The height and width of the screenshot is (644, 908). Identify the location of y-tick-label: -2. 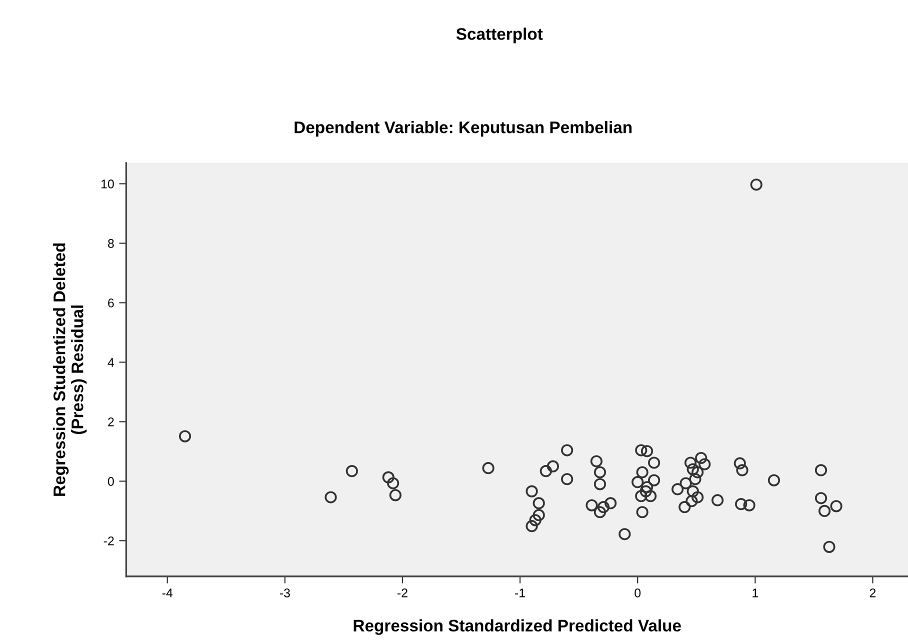
(109, 541).